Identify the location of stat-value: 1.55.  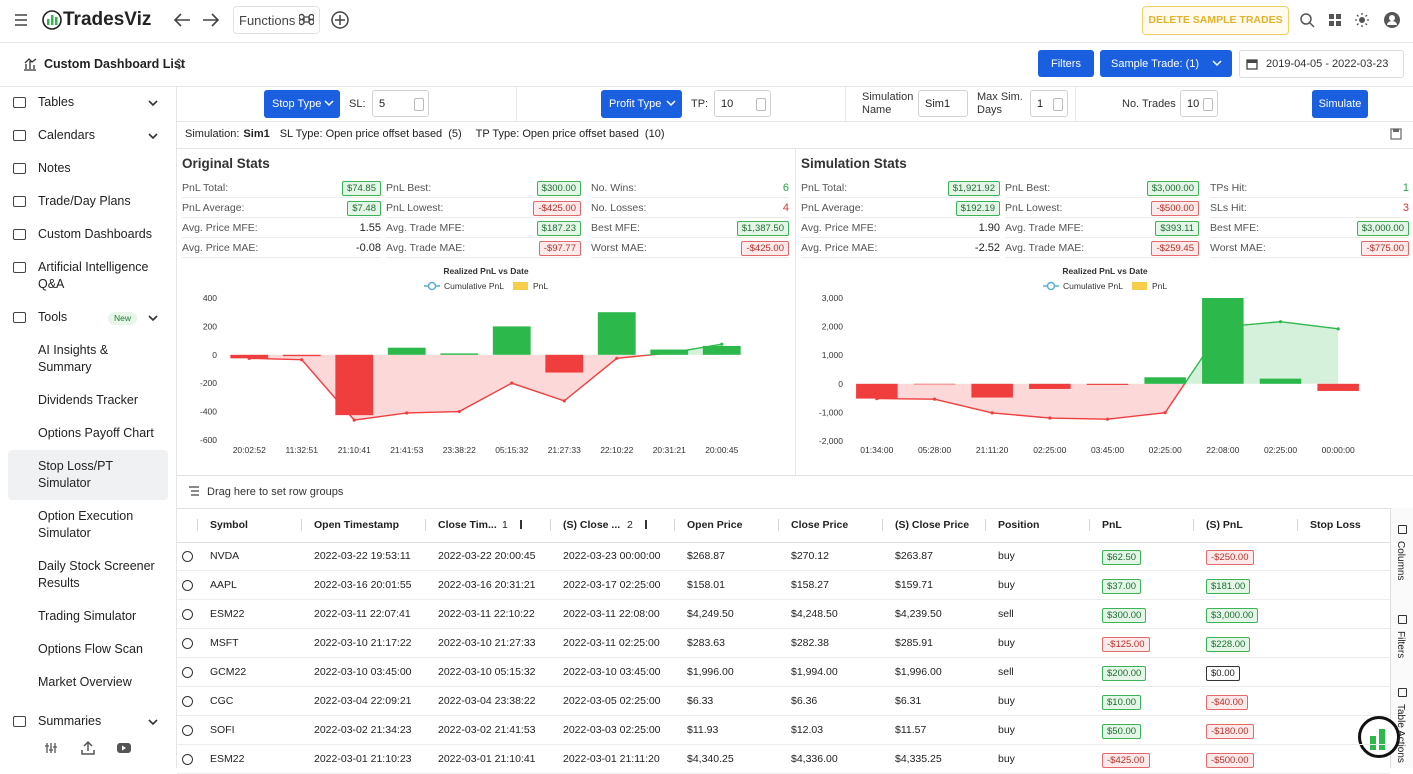
(370, 228).